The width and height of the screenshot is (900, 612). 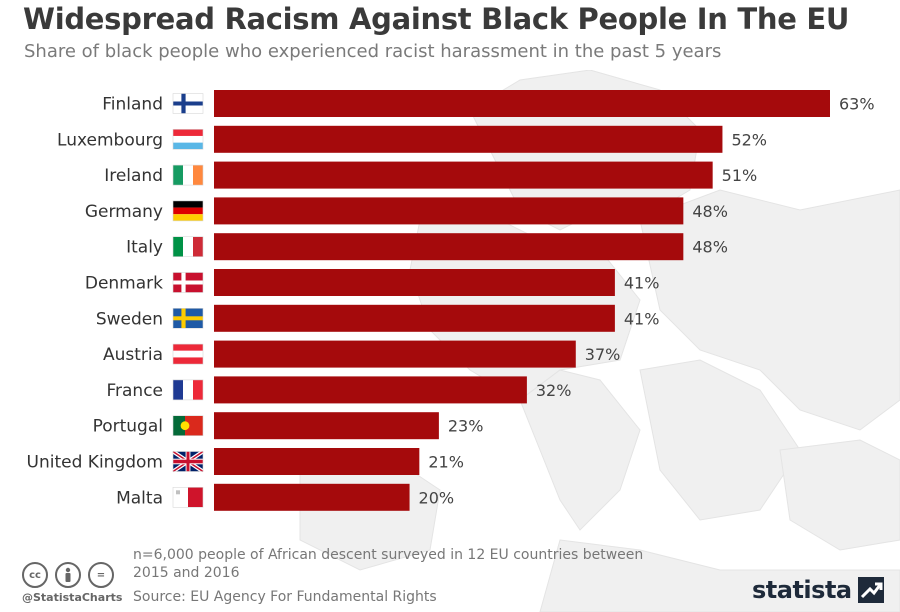 I want to click on value-label: 52%, so click(x=749, y=139).